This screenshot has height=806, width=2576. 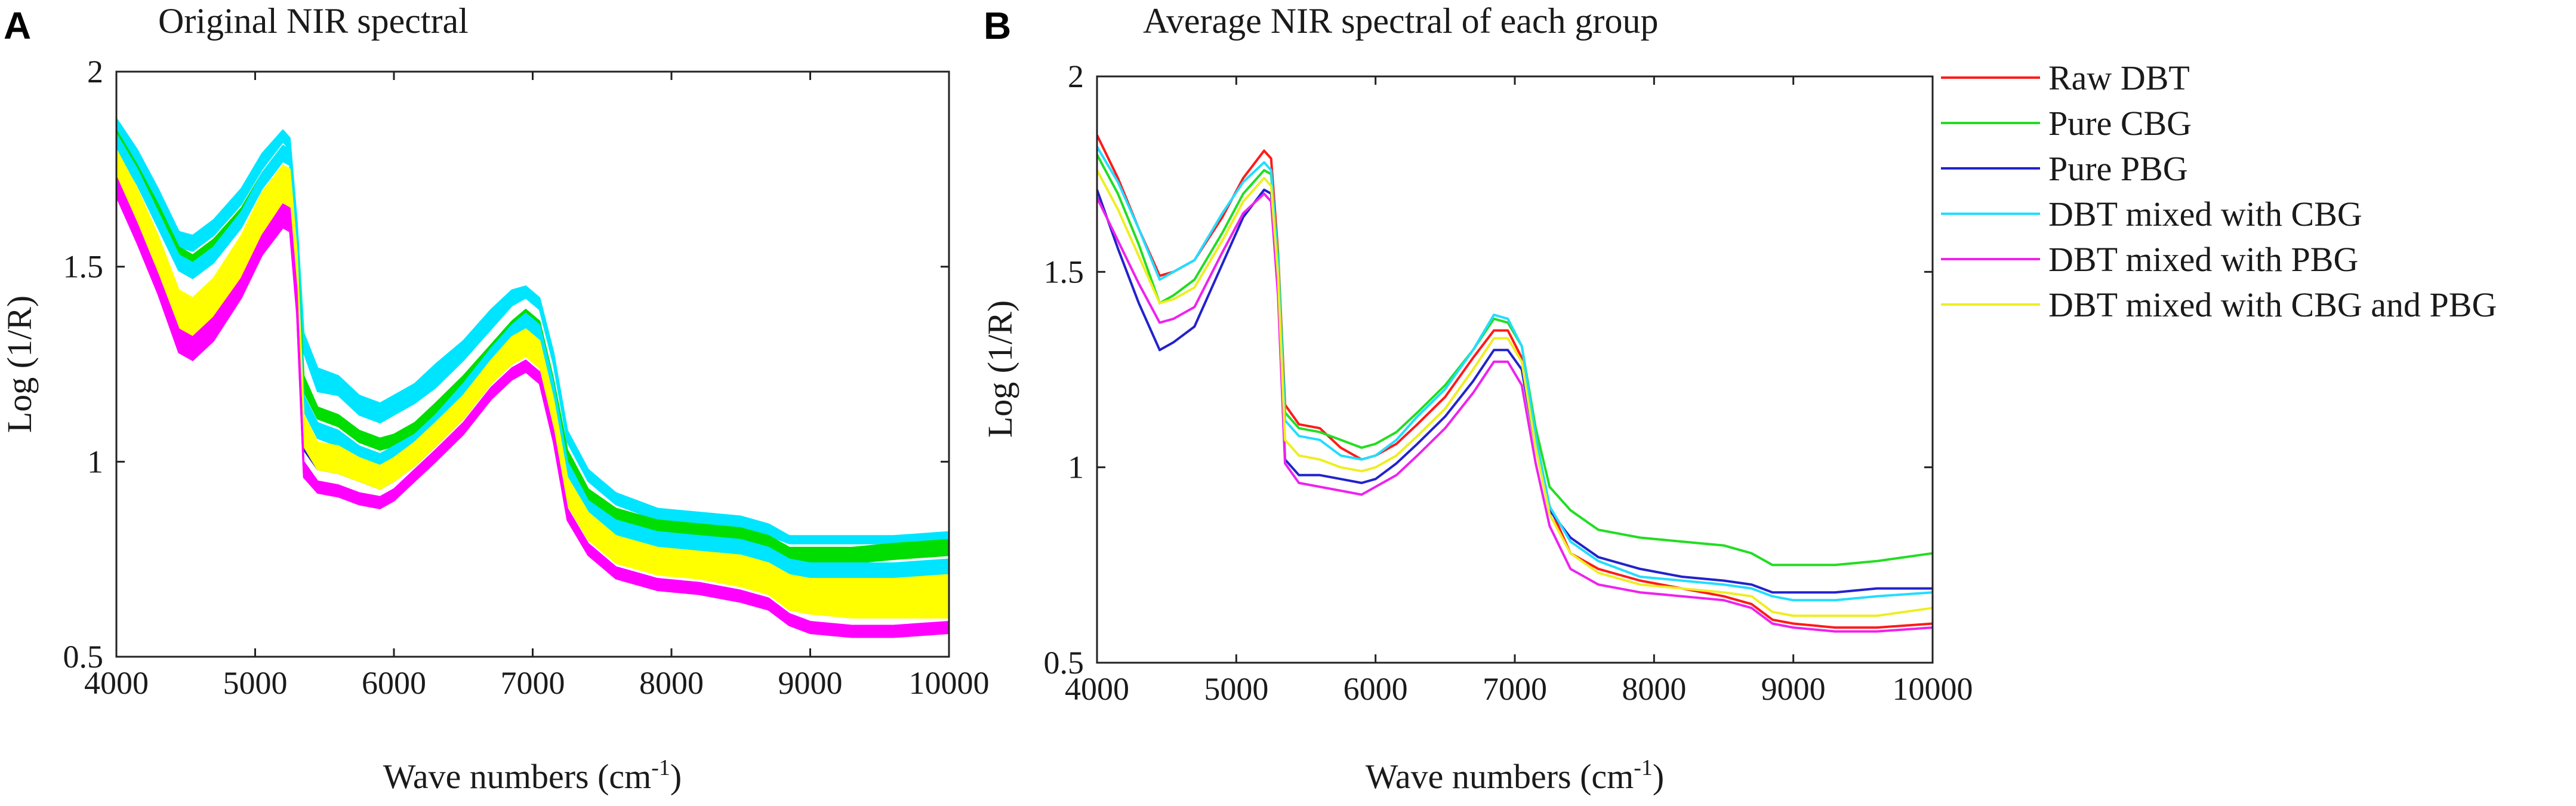 I want to click on panel-a-letter: A, so click(x=17, y=25).